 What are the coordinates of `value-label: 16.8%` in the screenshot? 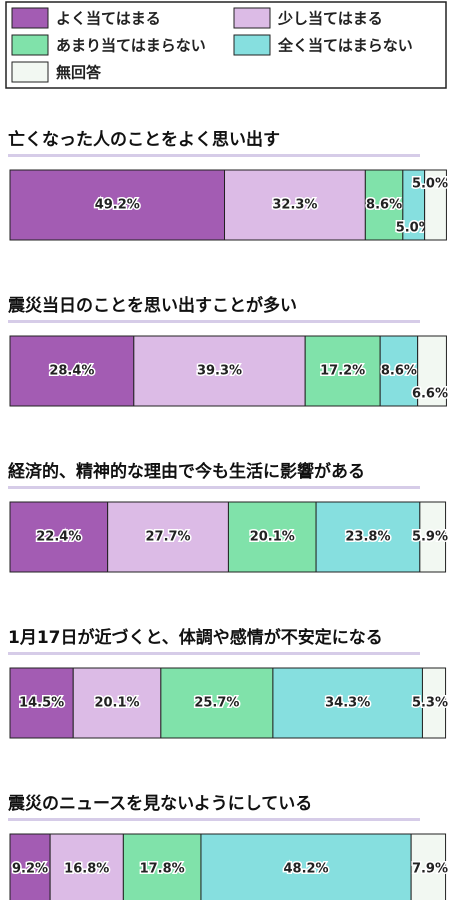 It's located at (86, 869).